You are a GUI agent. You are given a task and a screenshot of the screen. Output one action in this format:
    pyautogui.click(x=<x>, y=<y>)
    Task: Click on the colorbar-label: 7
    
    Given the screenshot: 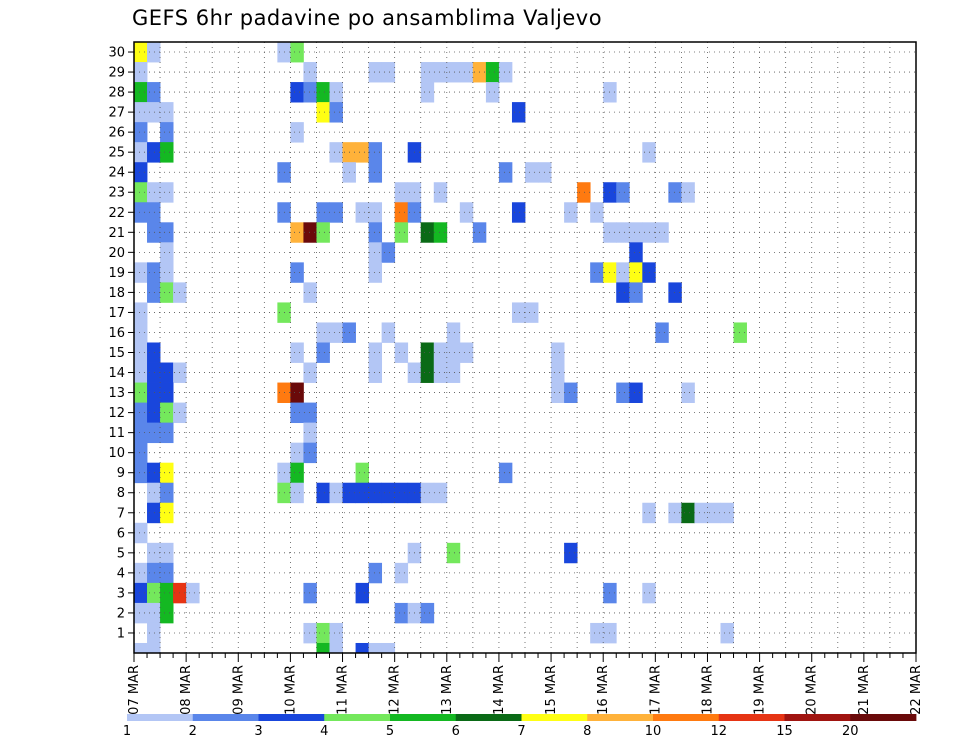 What is the action you would take?
    pyautogui.click(x=521, y=731)
    